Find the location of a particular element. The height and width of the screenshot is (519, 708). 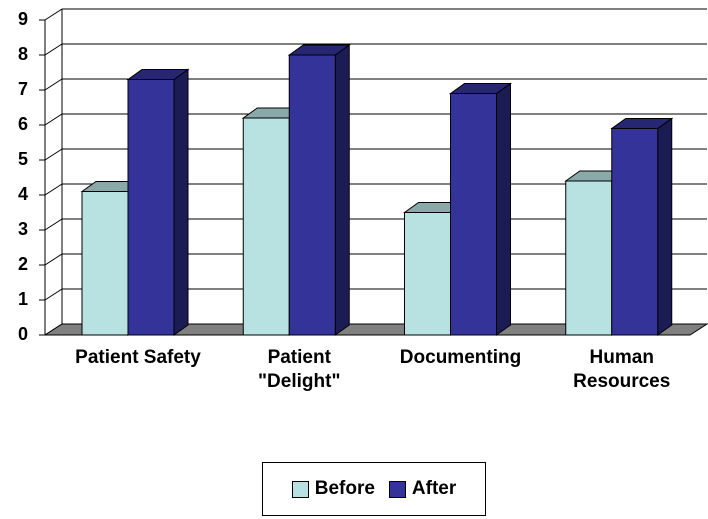

x-tick-label: Patient "Delight" is located at coordinates (299, 369).